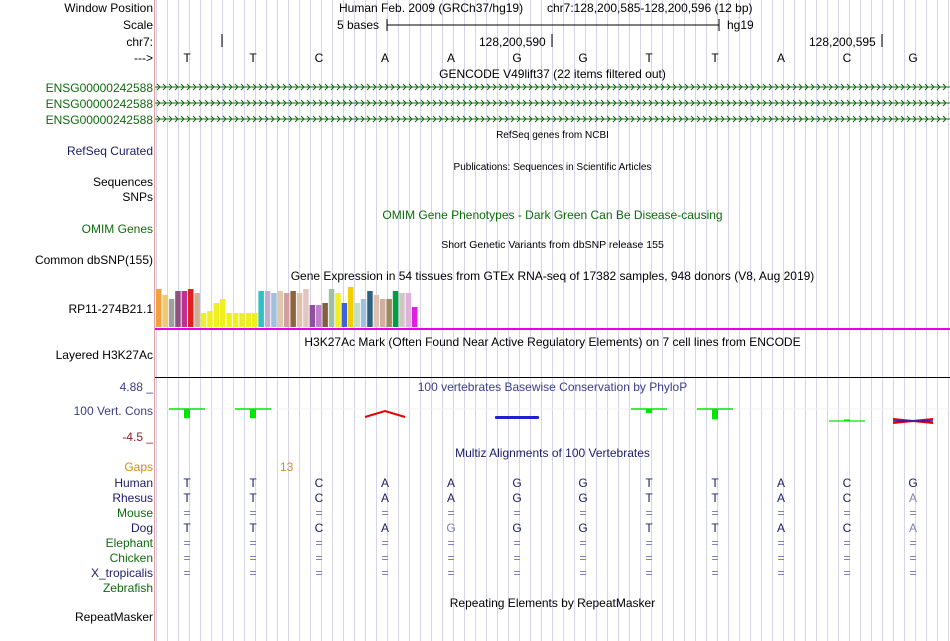  I want to click on base-letter: T, so click(253, 58).